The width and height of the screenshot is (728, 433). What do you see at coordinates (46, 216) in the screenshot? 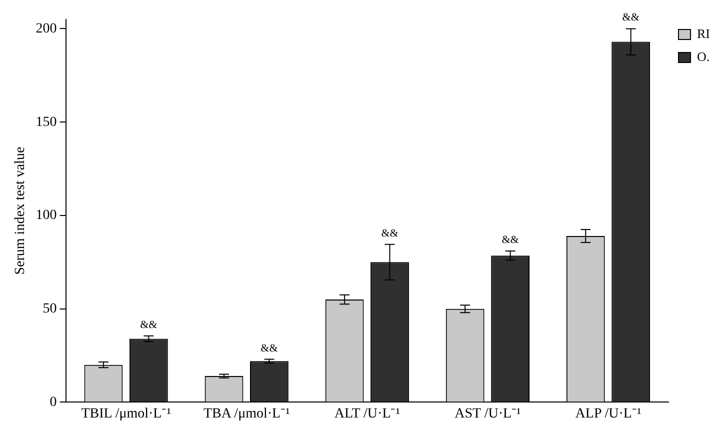
I see `y-tick-label: 100` at bounding box center [46, 216].